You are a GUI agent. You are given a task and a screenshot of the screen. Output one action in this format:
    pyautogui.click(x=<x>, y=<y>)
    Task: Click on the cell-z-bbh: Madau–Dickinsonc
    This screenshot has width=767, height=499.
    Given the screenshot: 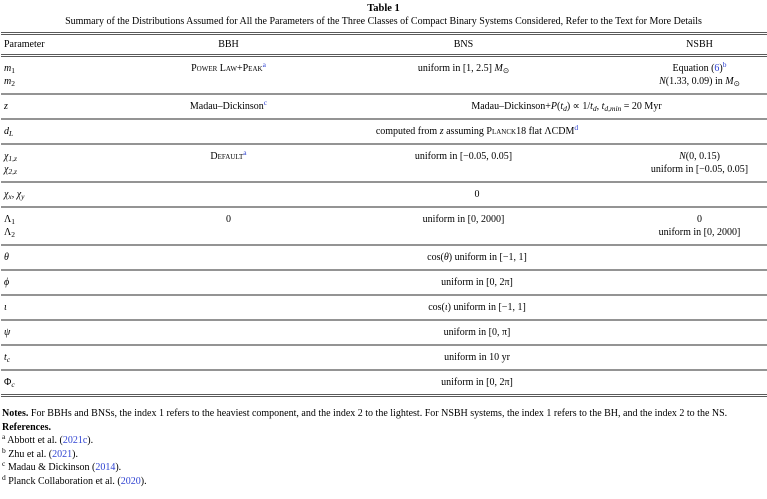 What is the action you would take?
    pyautogui.click(x=228, y=107)
    